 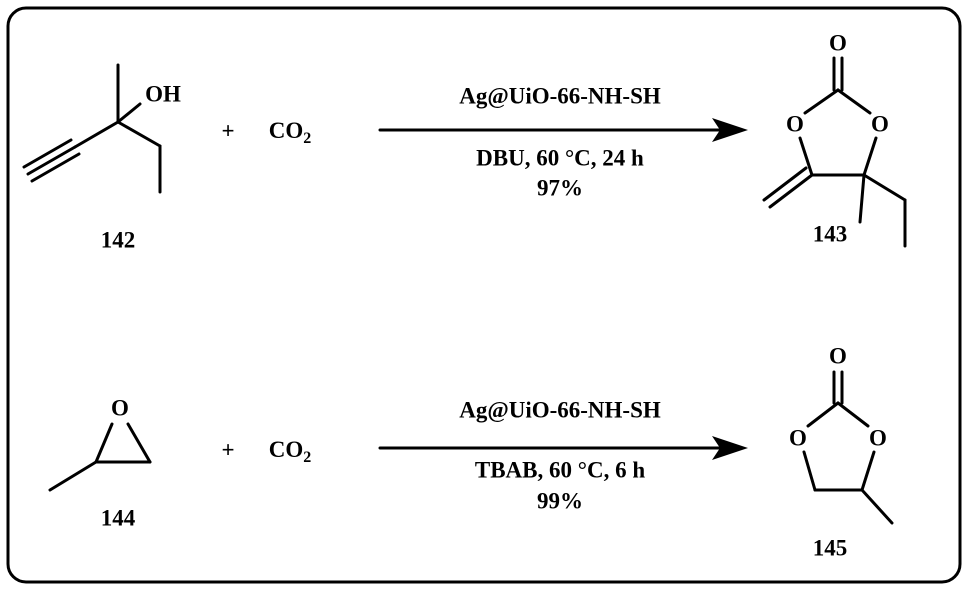 What do you see at coordinates (560, 500) in the screenshot?
I see `yield: 99%` at bounding box center [560, 500].